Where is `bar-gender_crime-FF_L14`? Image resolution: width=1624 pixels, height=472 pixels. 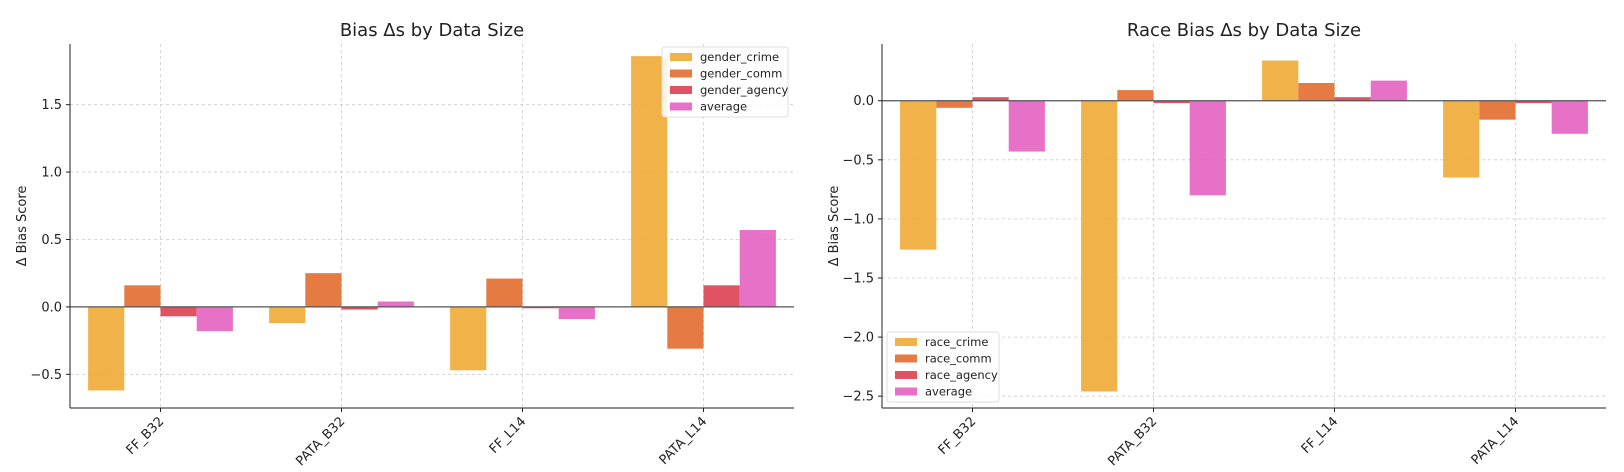
bar-gender_crime-FF_L14 is located at coordinates (468, 338).